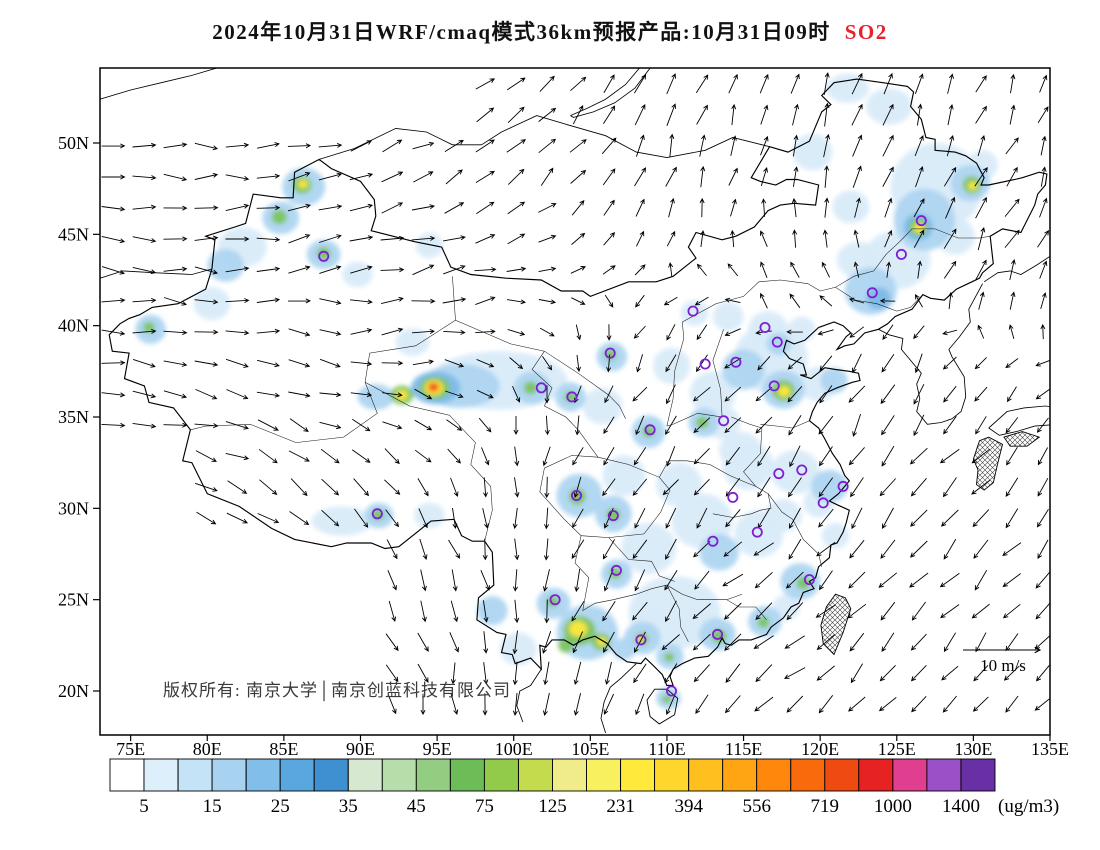  I want to click on lon-tick-label: 90E, so click(360, 749).